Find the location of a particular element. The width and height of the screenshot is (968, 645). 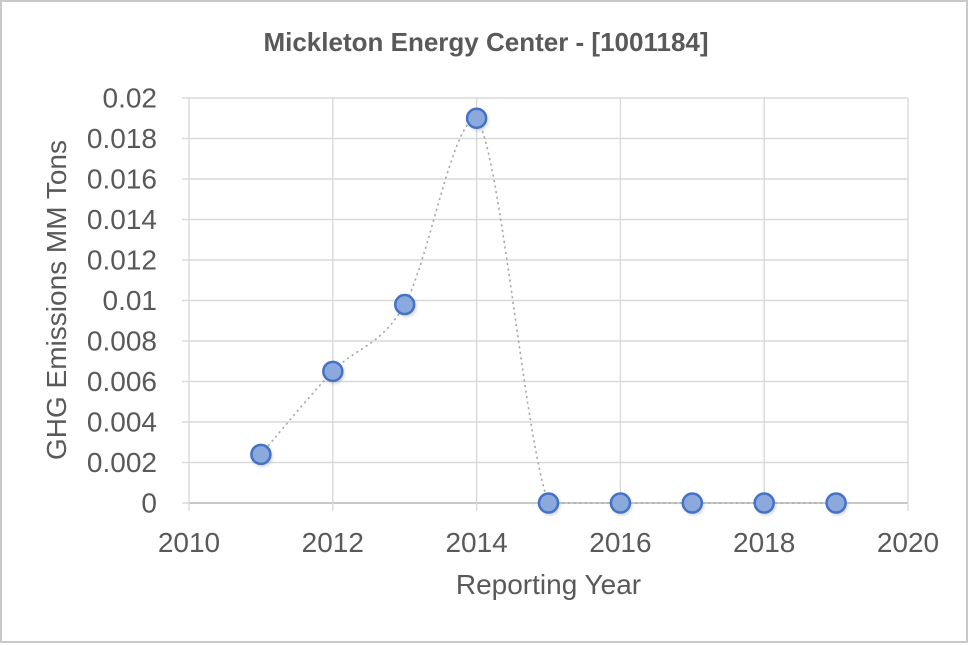

y-tick-label: 0 is located at coordinates (149, 503).